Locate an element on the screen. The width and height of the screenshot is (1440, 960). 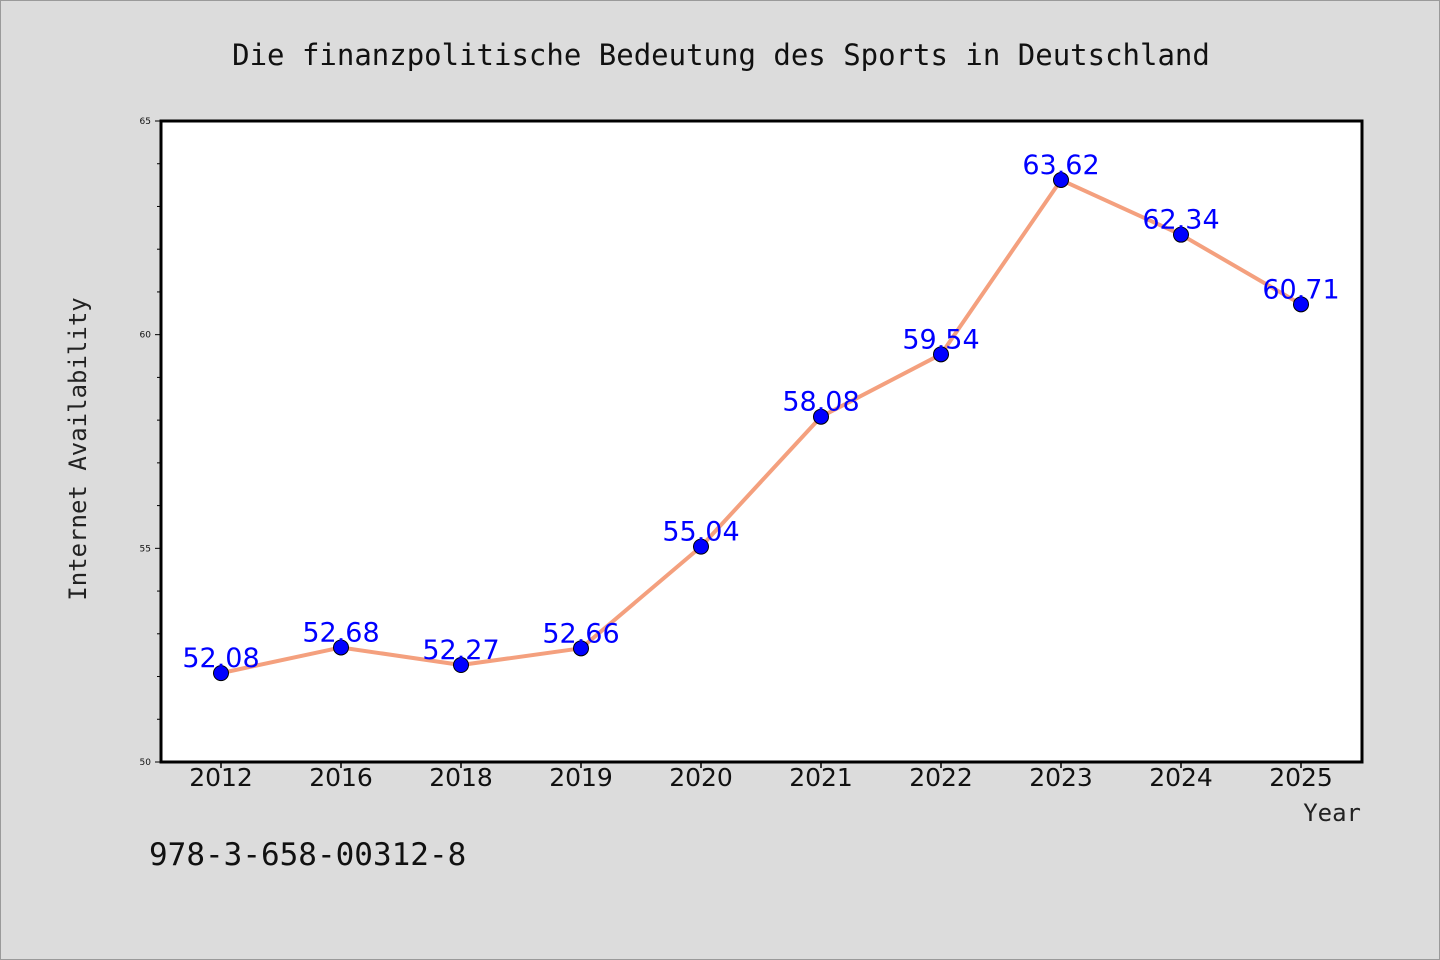
data-label: 52.08 is located at coordinates (220, 658).